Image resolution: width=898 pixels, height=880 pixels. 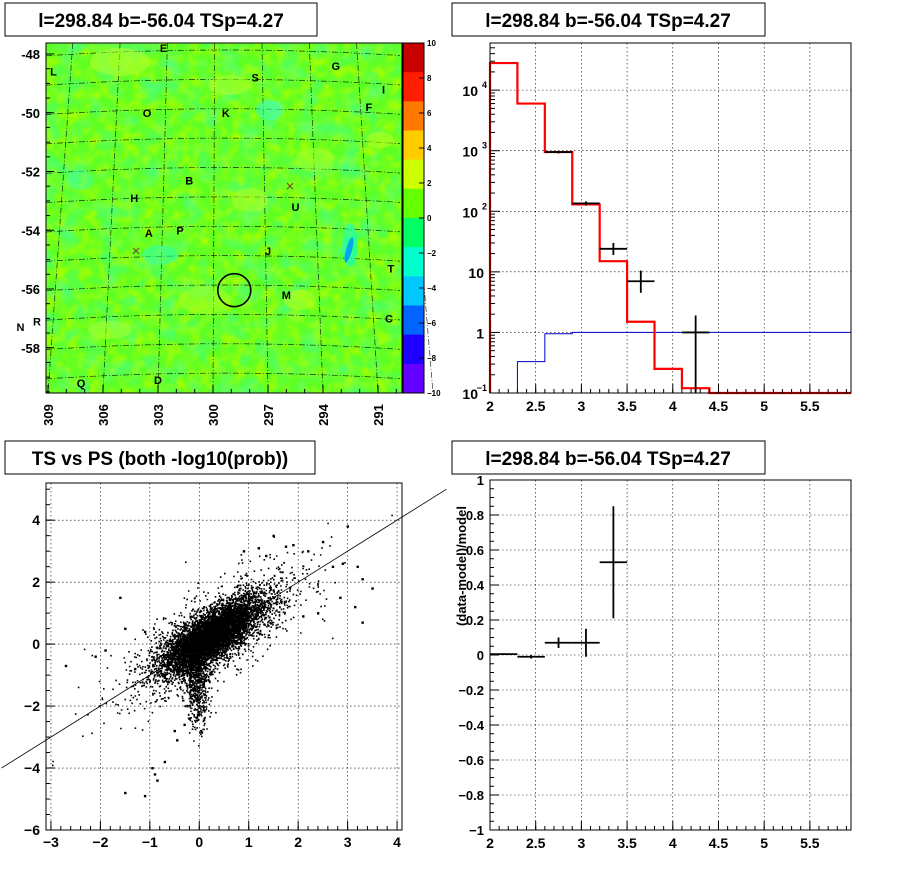 What do you see at coordinates (30, 348) in the screenshot?
I see `y-tick-label: -58` at bounding box center [30, 348].